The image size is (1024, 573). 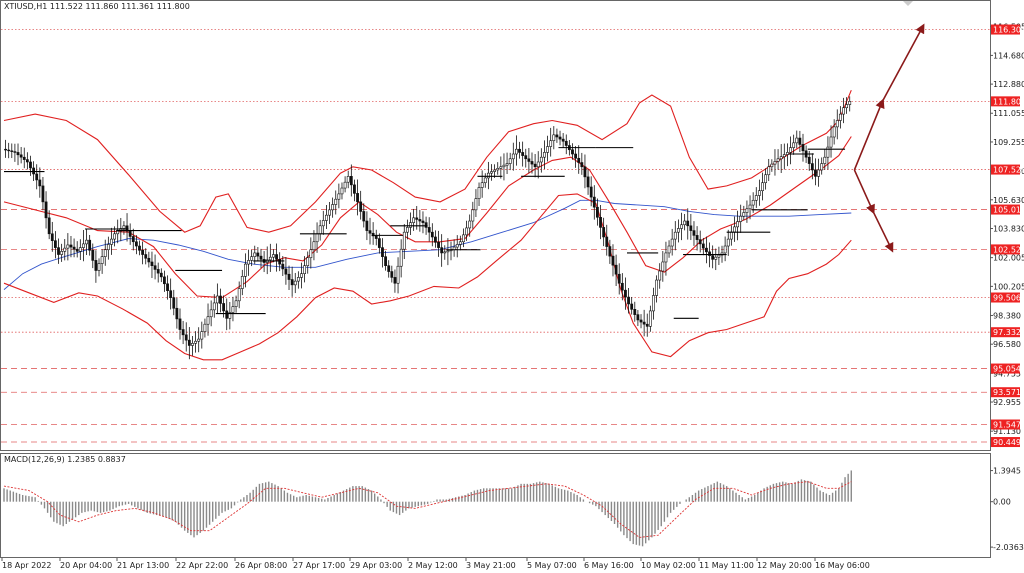 I want to click on level-label: 111.800, so click(x=1008, y=101).